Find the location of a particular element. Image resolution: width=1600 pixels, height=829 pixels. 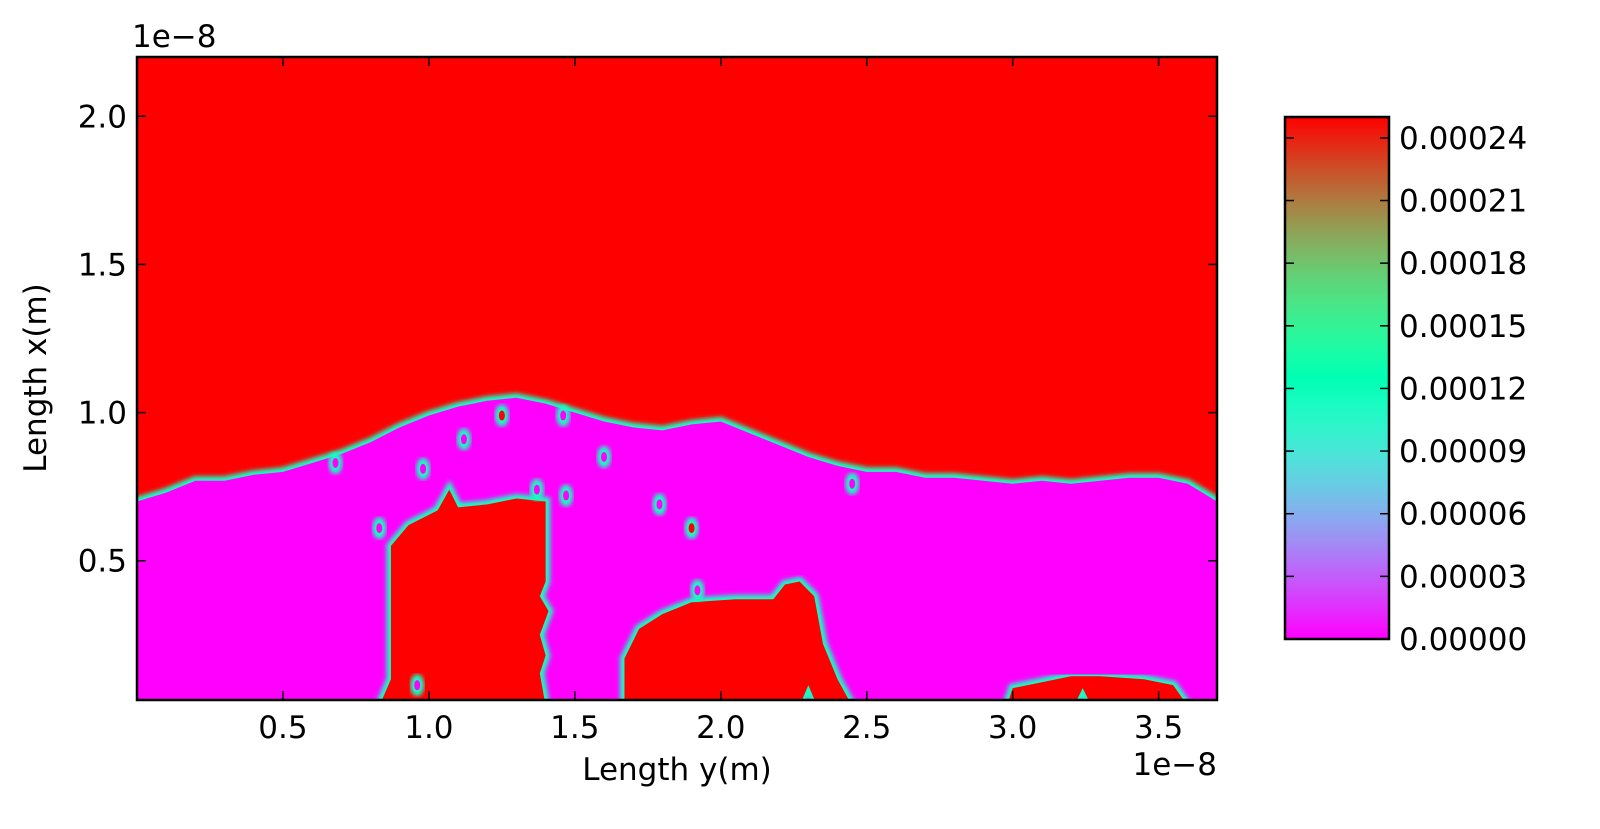

x-axis-label: Length y(m) is located at coordinates (677, 770).